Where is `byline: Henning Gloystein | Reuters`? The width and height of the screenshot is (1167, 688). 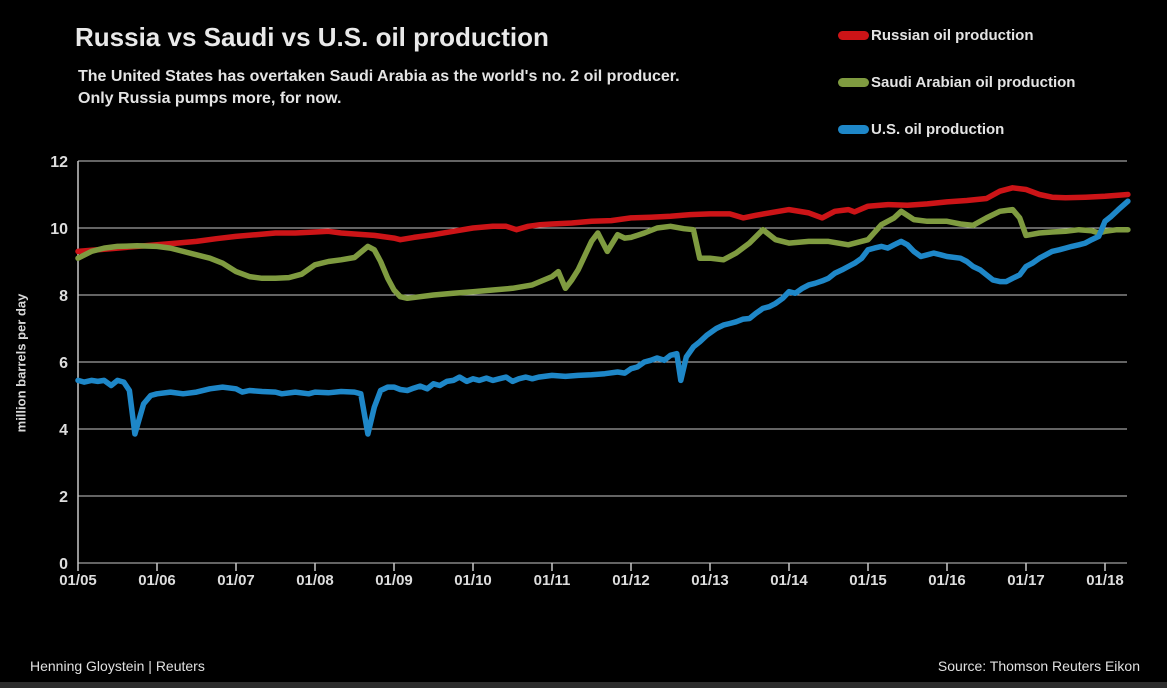 byline: Henning Gloystein | Reuters is located at coordinates (117, 666).